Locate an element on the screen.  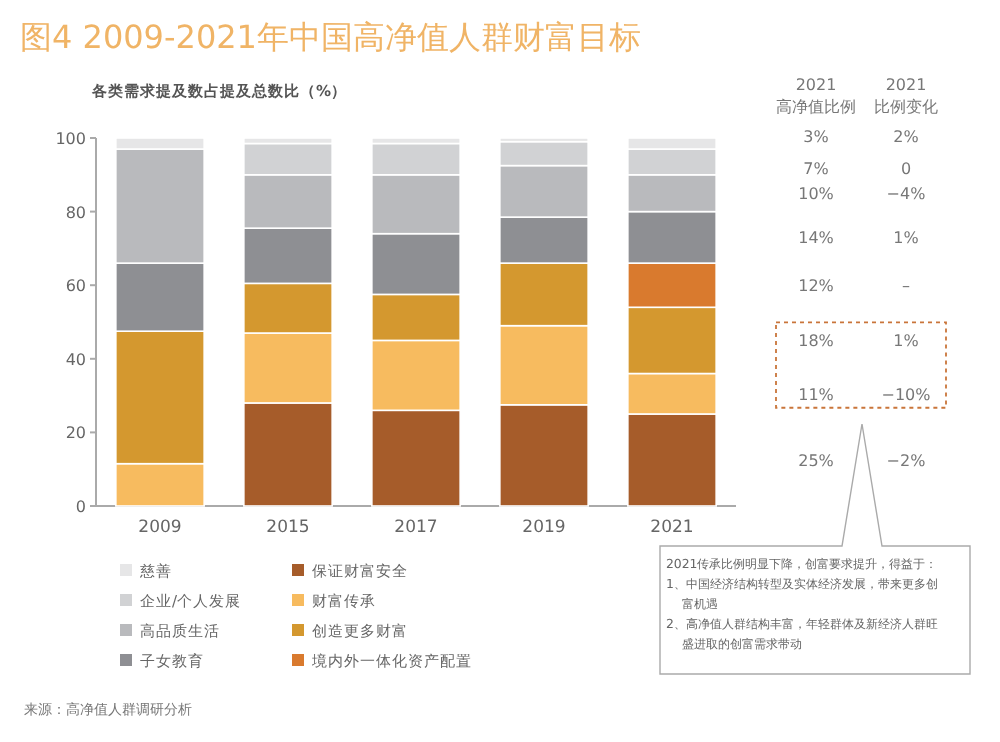
text: −4% is located at coordinates (906, 194).